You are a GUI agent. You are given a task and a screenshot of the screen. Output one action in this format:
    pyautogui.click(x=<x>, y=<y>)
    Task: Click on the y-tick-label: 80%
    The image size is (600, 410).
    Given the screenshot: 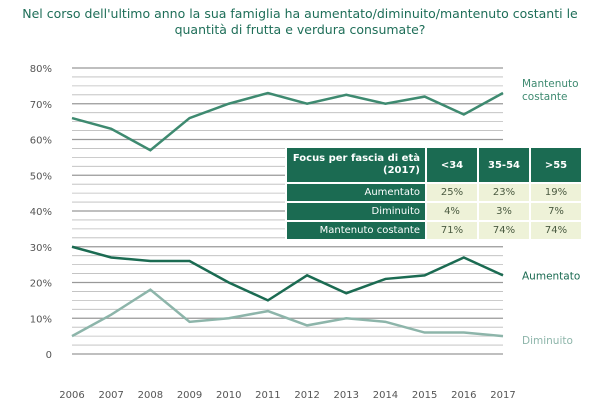 What is the action you would take?
    pyautogui.click(x=41, y=69)
    